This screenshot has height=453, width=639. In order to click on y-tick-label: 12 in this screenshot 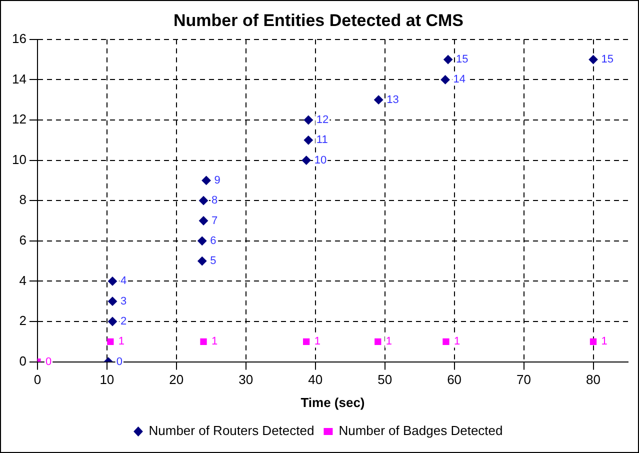, I will do `click(19, 119)`.